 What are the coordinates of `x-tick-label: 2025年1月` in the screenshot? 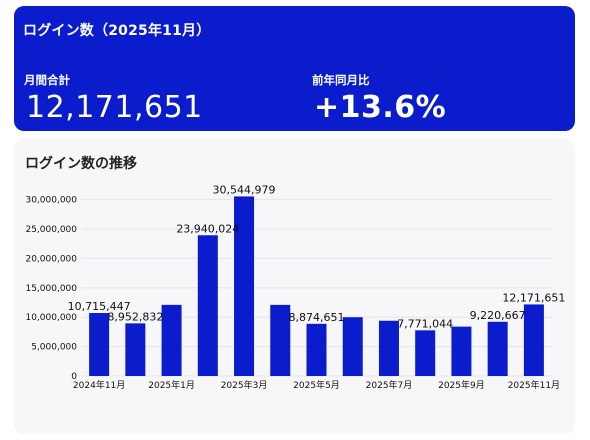 It's located at (171, 385).